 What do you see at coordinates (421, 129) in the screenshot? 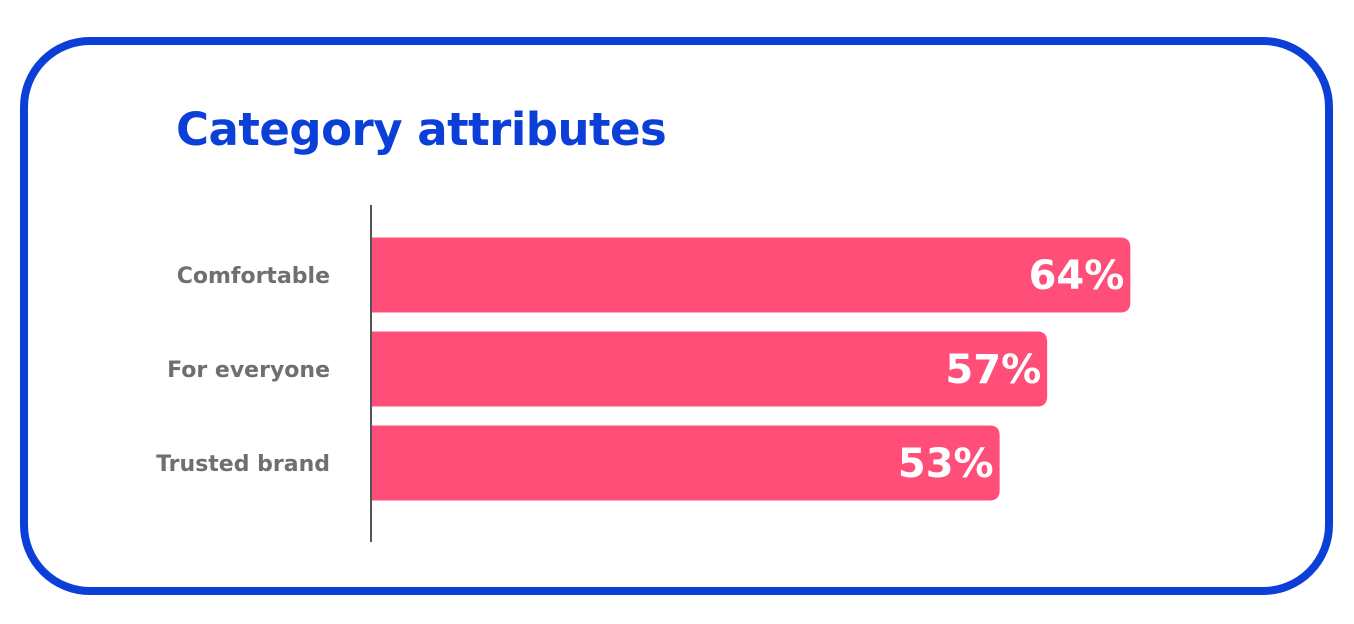
I see `chart-title: Category attributes` at bounding box center [421, 129].